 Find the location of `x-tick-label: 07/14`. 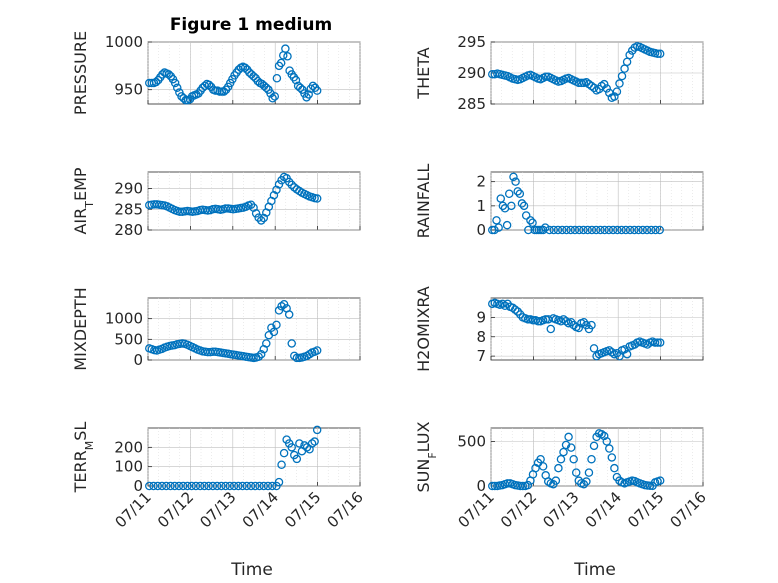

x-tick-label: 07/14 is located at coordinates (260, 509).